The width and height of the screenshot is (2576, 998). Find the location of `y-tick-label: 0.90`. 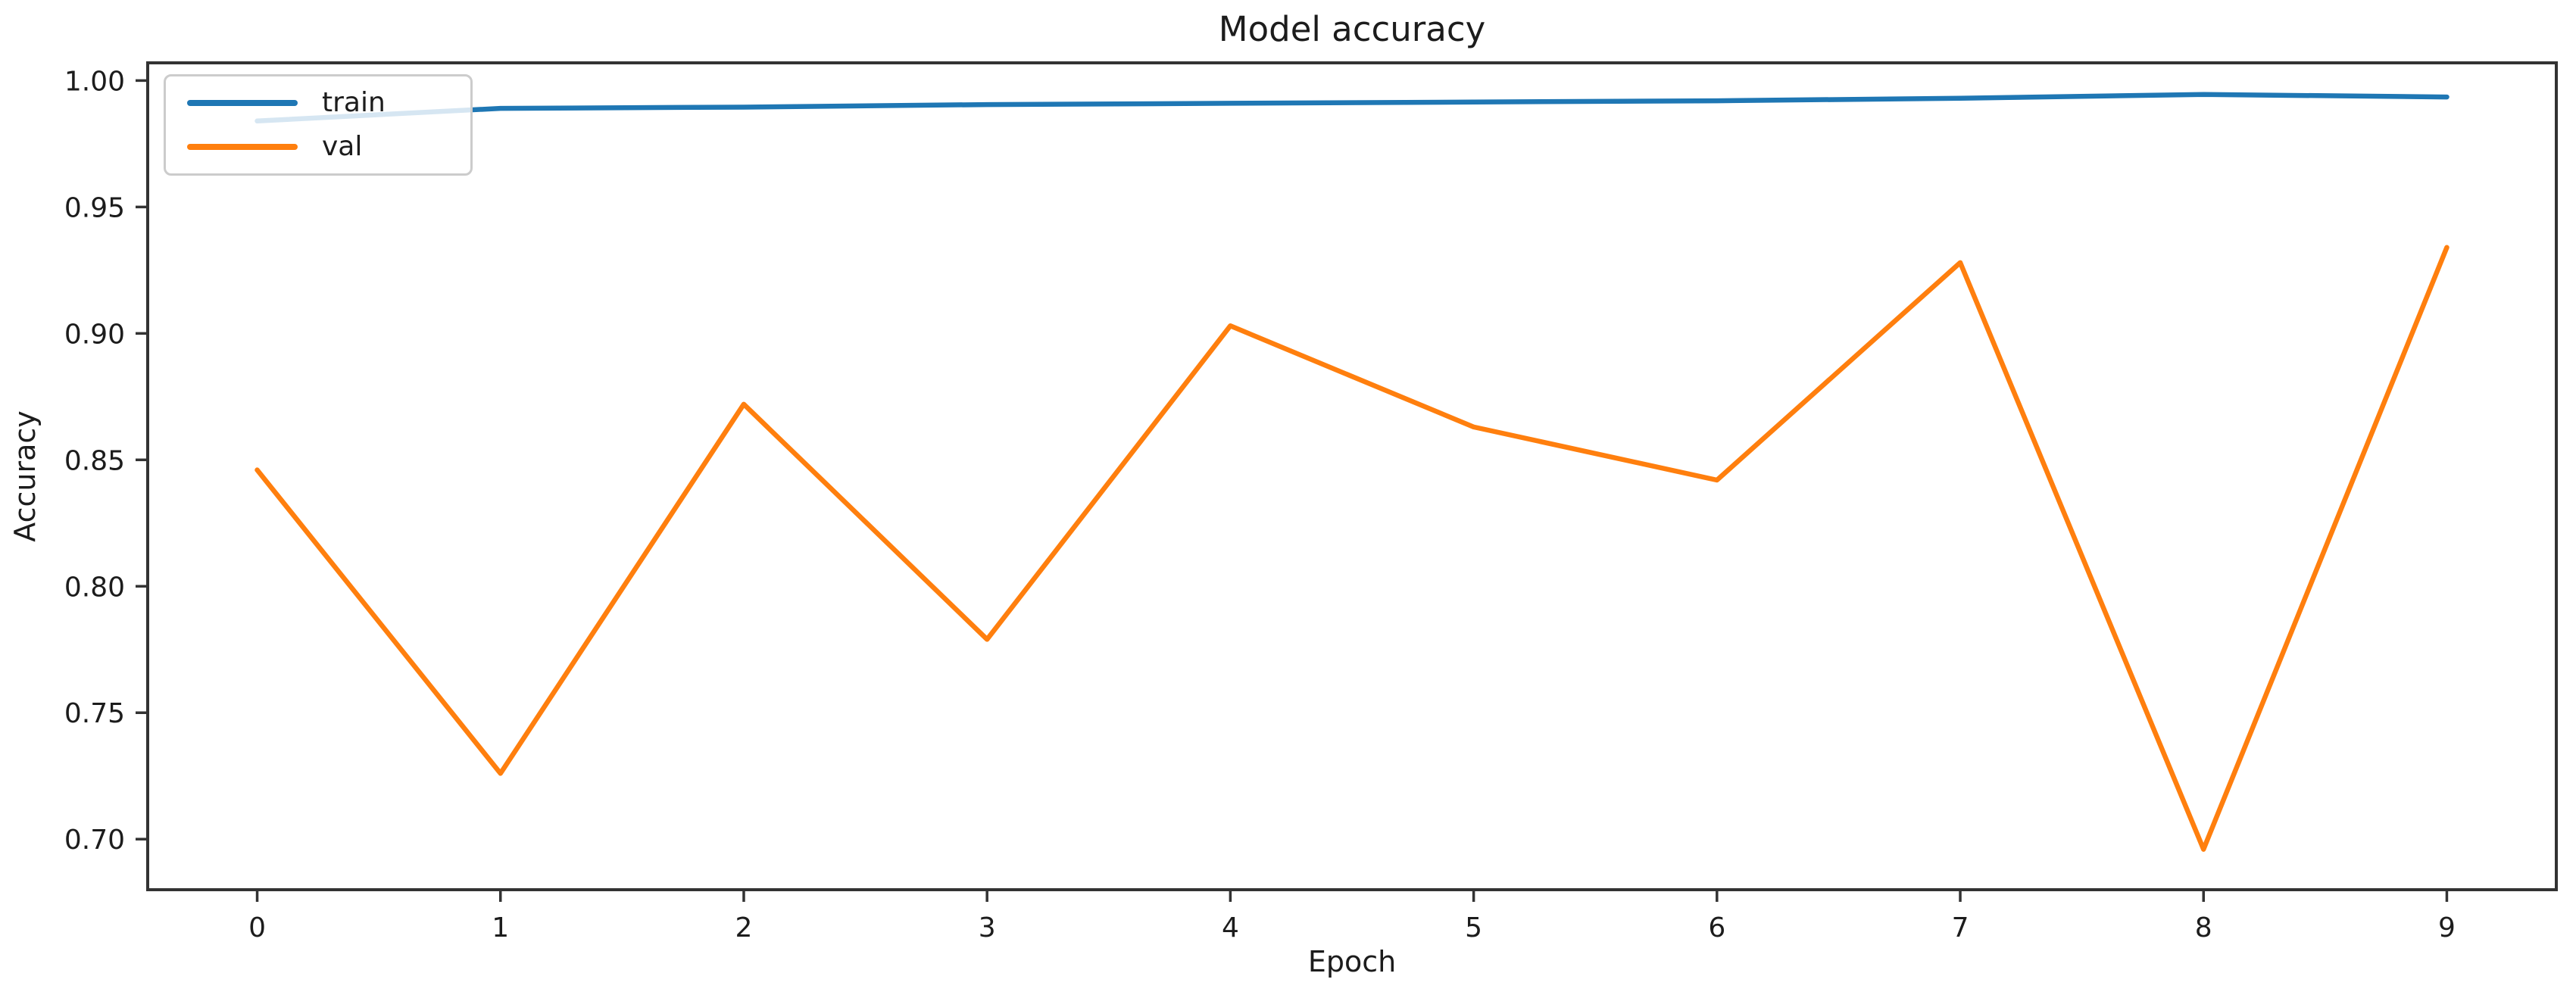

y-tick-label: 0.90 is located at coordinates (95, 335).